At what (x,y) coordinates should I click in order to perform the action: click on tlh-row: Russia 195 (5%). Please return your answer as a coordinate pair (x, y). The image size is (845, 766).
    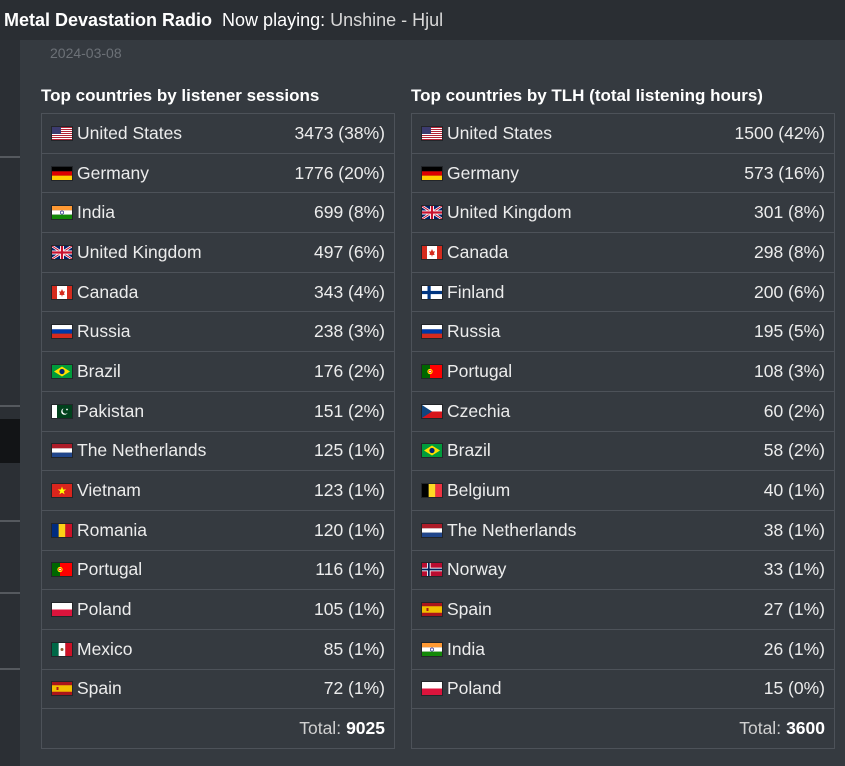
    Looking at the image, I should click on (623, 332).